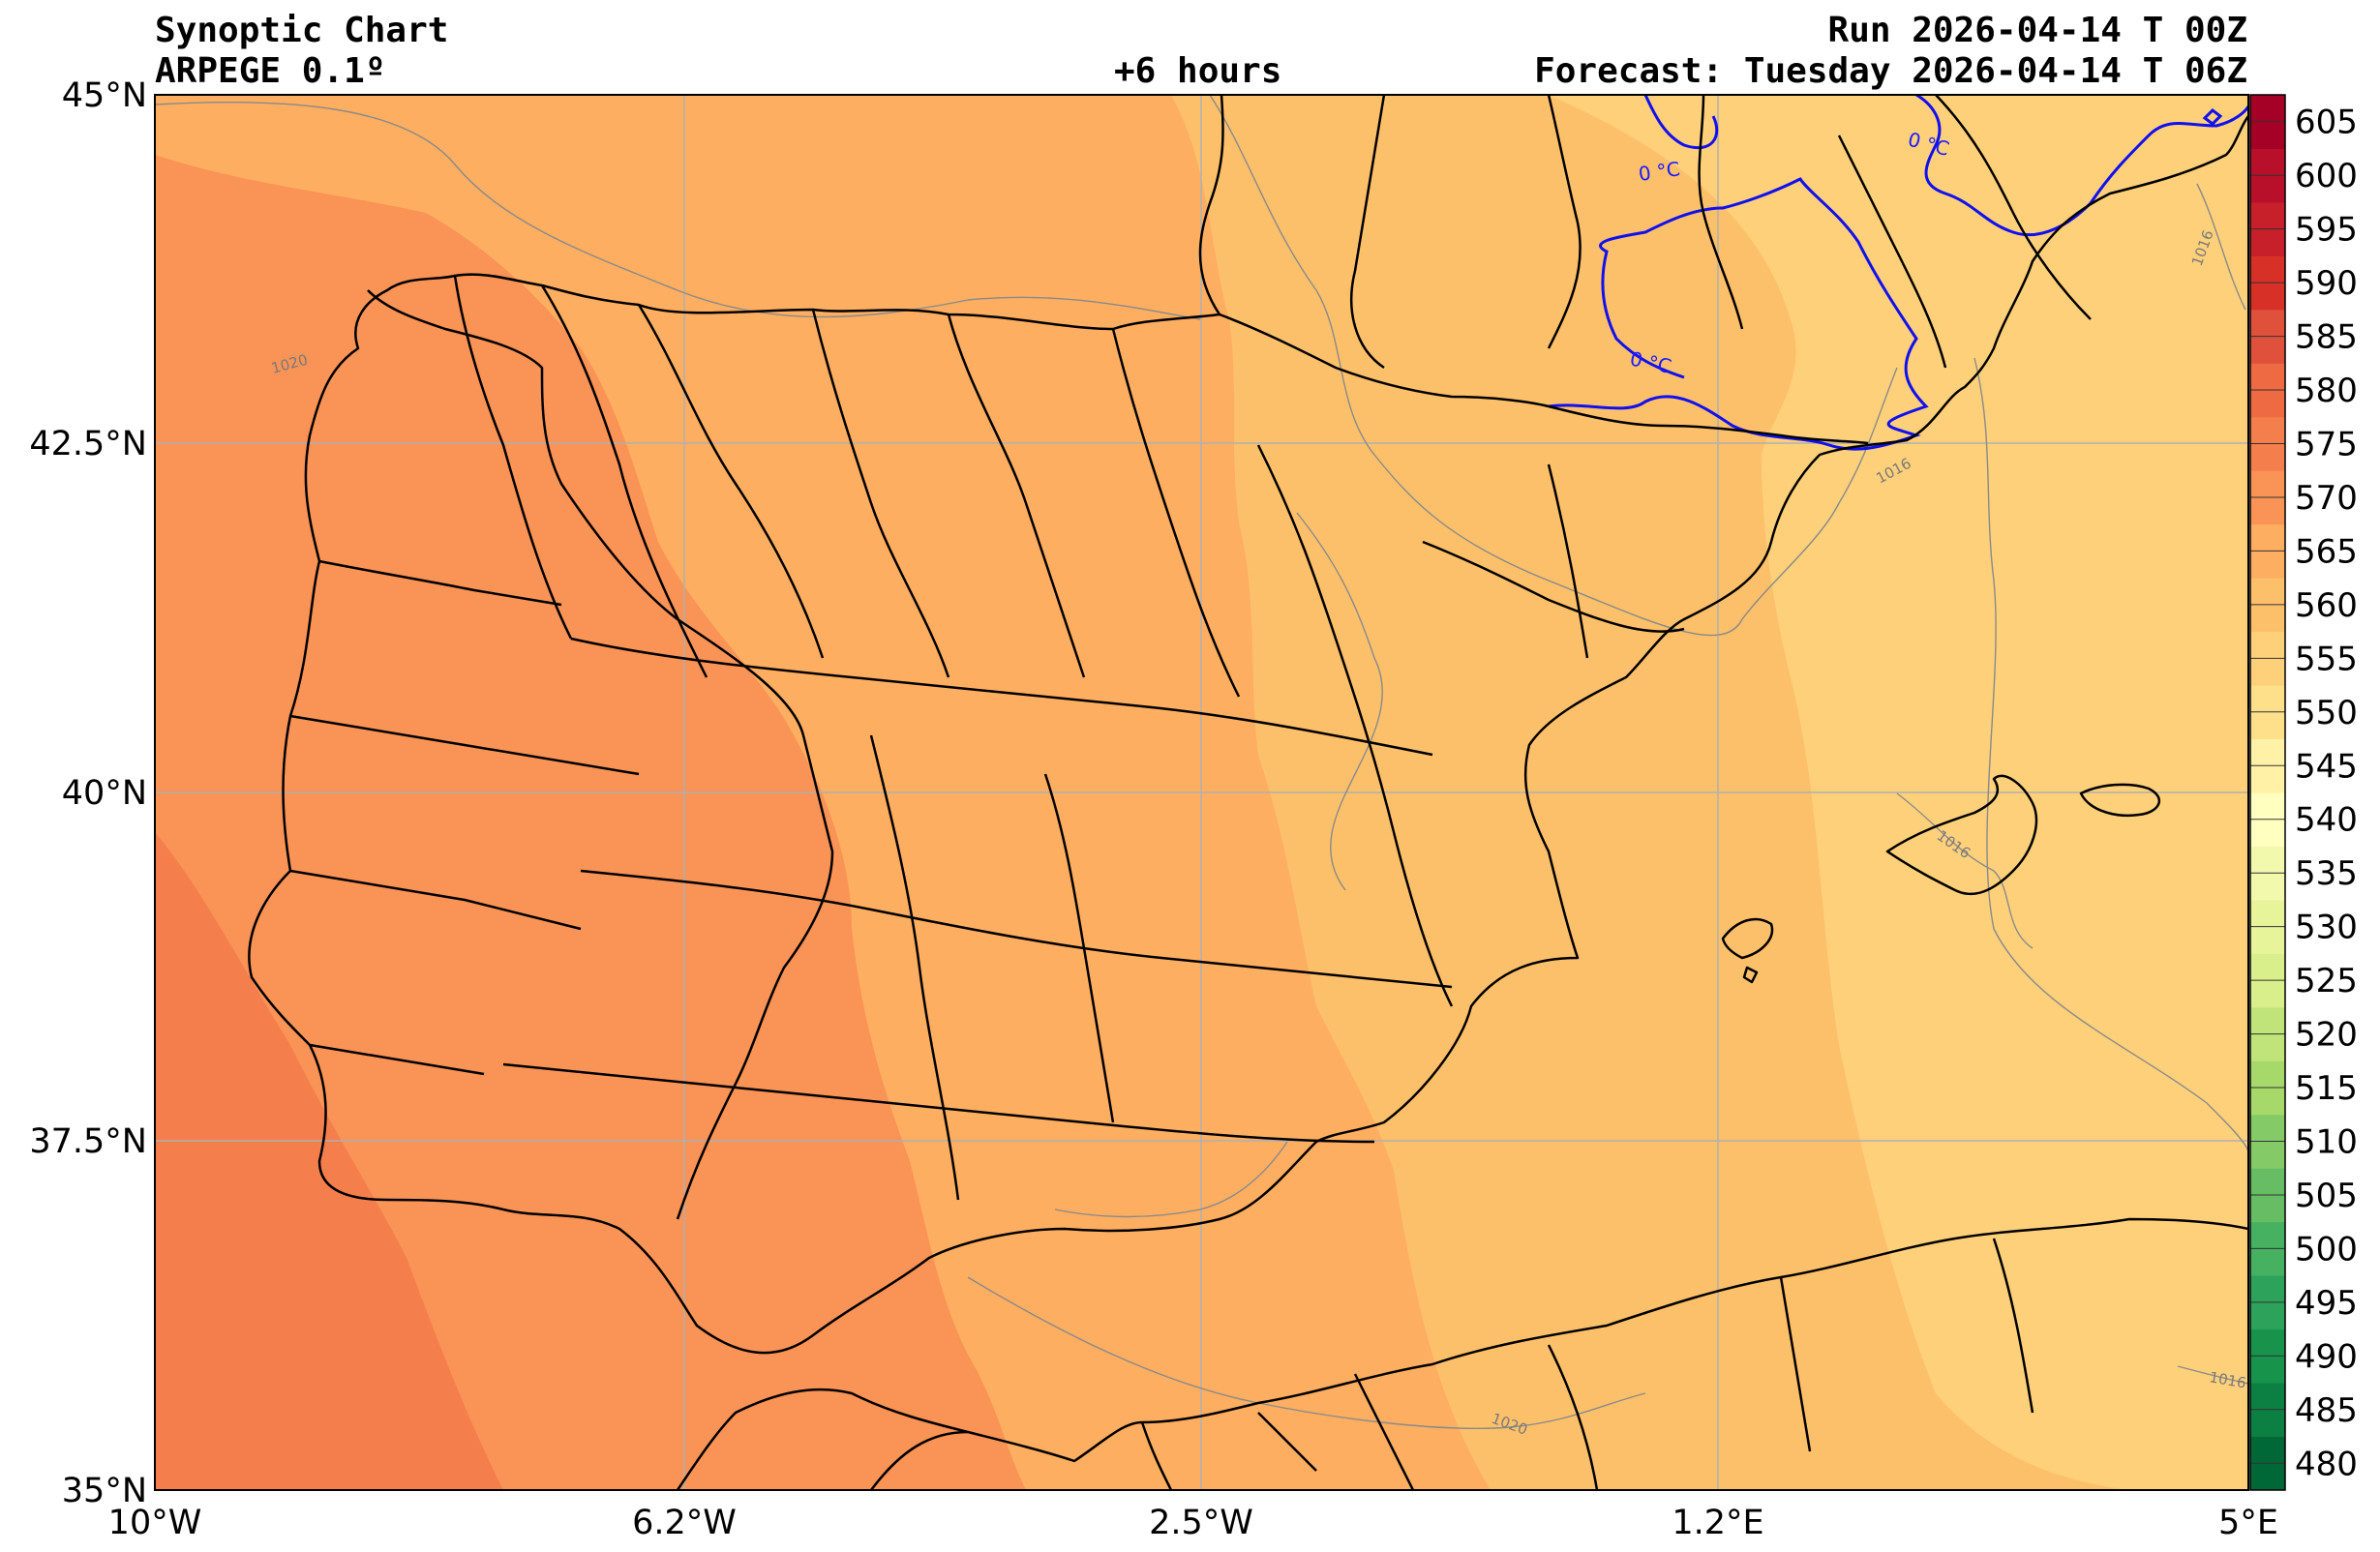 The width and height of the screenshot is (2380, 1552). Describe the element at coordinates (2268, 793) in the screenshot. I see `colorbar-frame` at that location.